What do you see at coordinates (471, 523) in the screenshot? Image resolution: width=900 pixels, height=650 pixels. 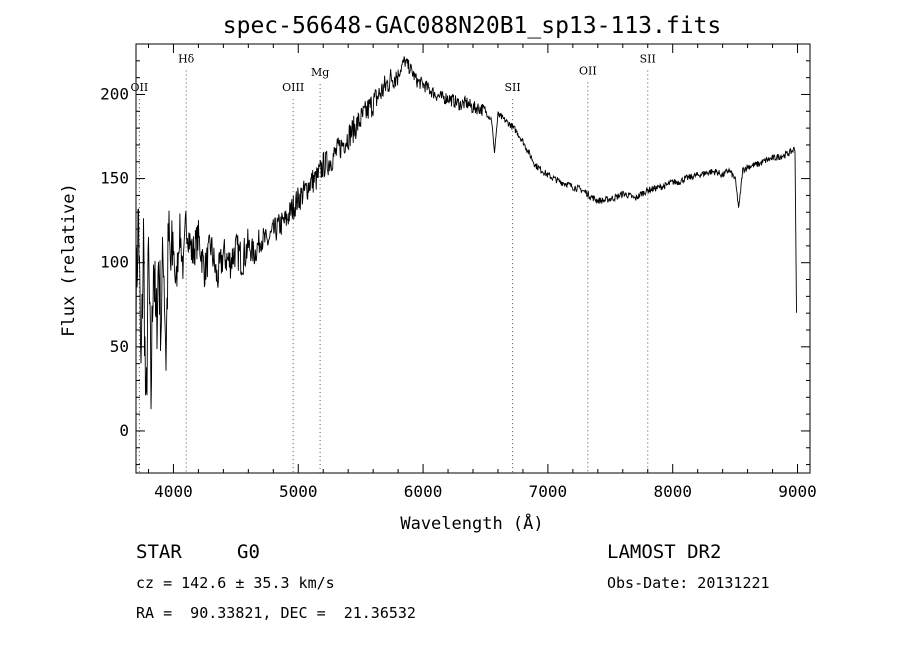 I see `x-axis-label: Wavelength (Å)` at bounding box center [471, 523].